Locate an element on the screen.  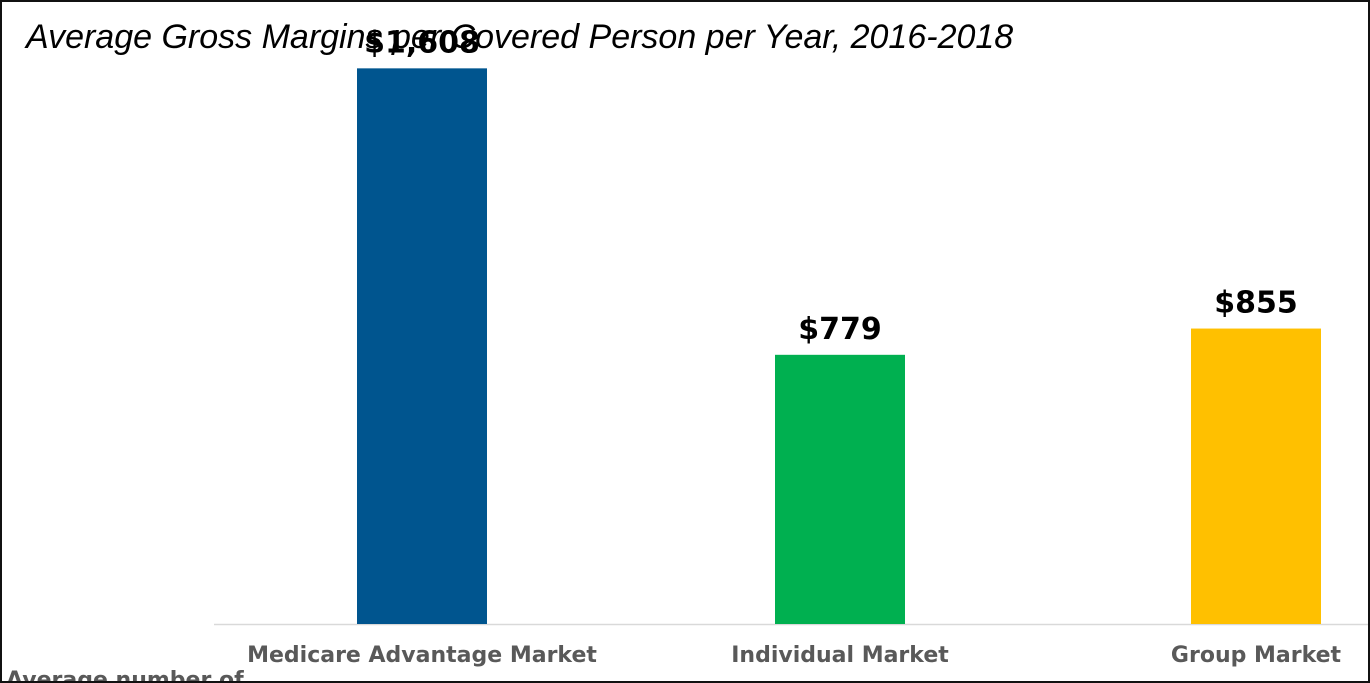
cut-off-caption: Average number of is located at coordinates (125, 675).